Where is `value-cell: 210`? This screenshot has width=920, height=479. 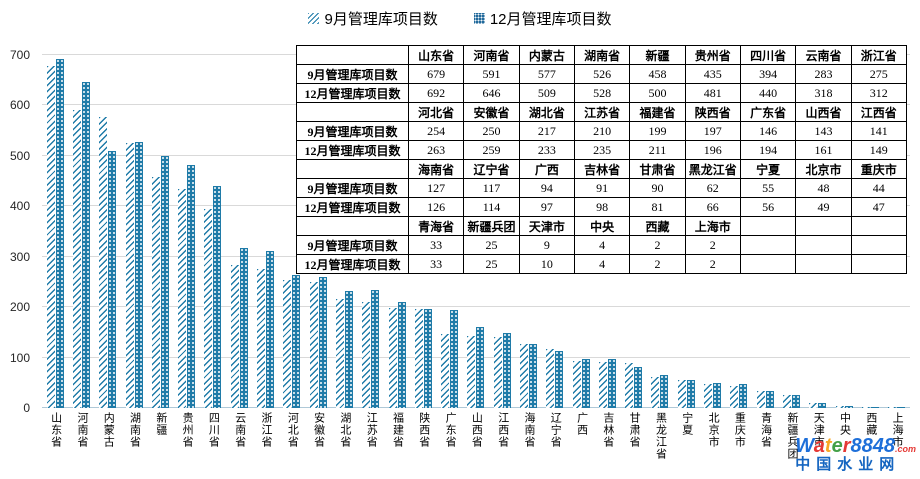 value-cell: 210 is located at coordinates (602, 131).